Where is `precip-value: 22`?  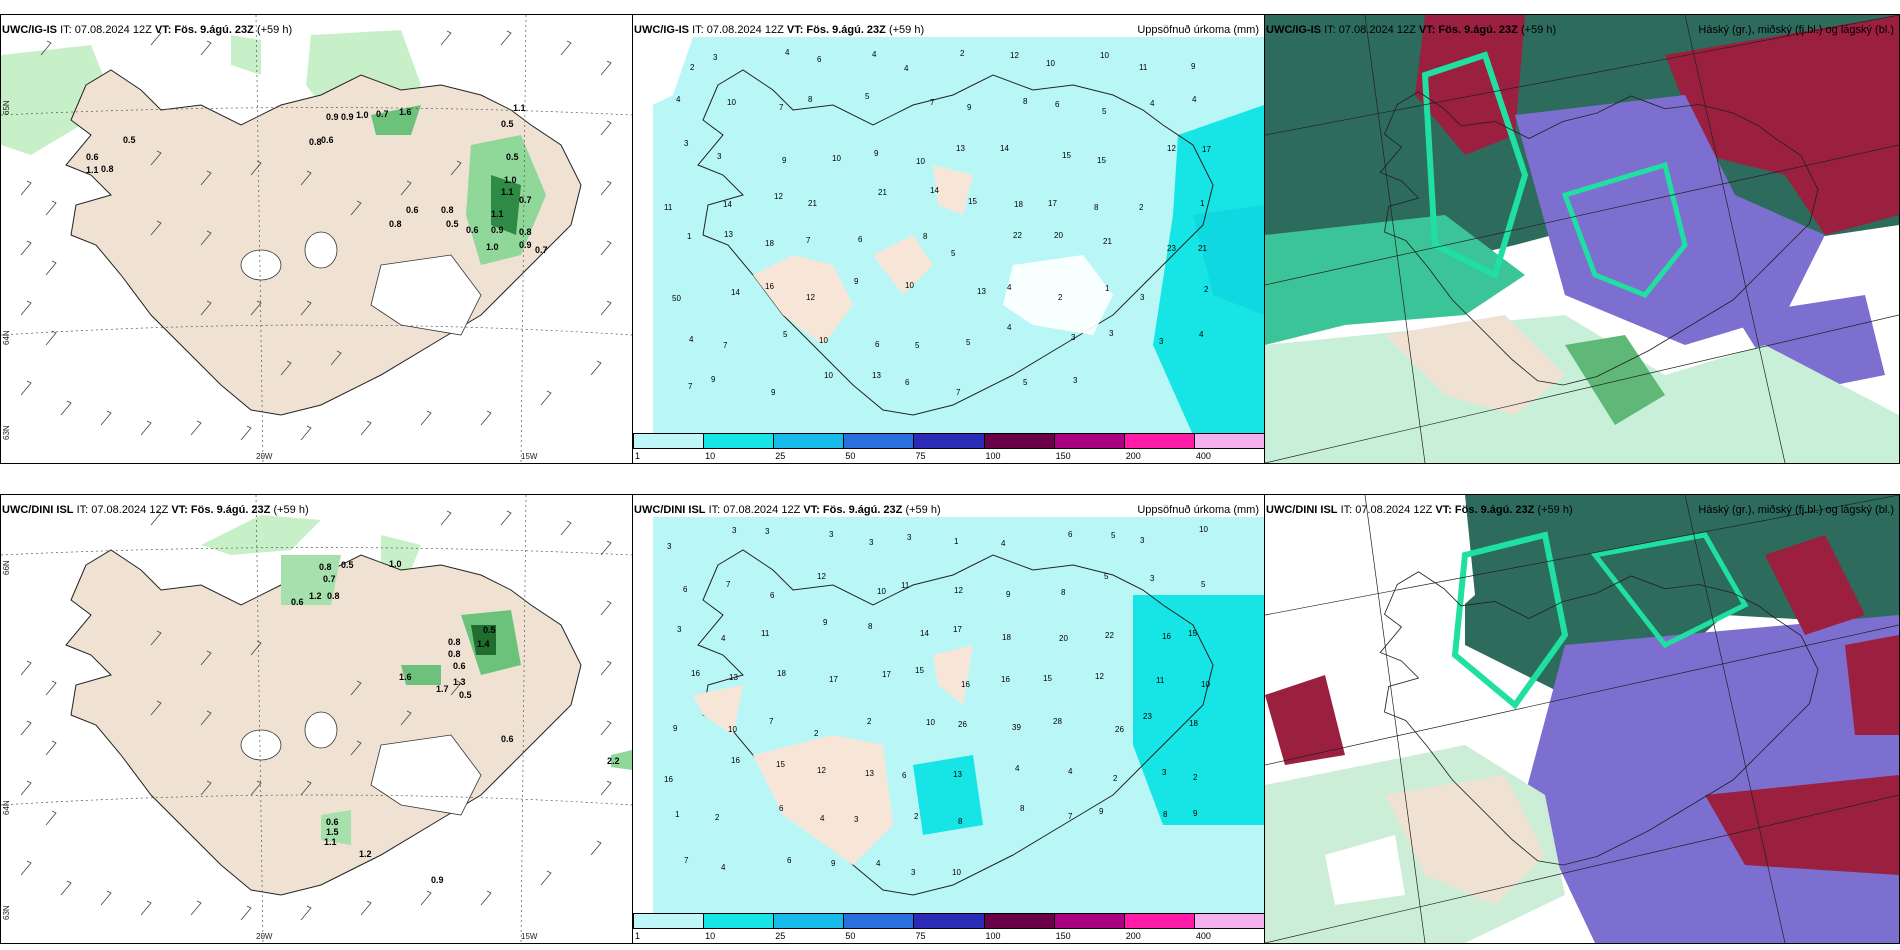 precip-value: 22 is located at coordinates (1017, 235).